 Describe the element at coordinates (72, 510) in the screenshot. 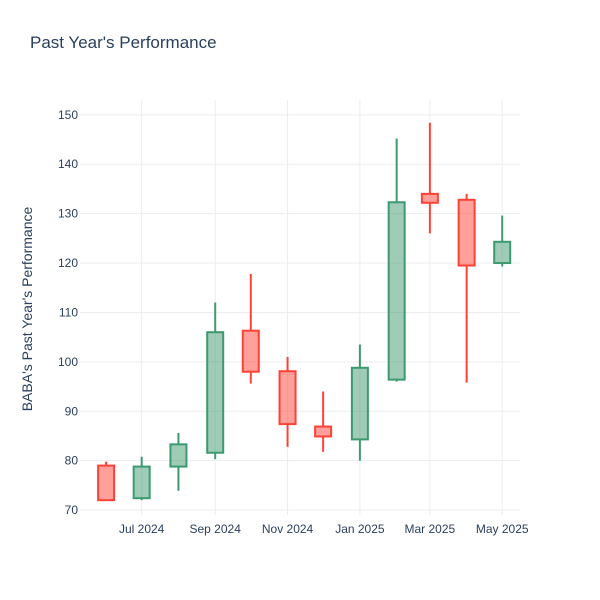

I see `y-tick-label: 70` at that location.